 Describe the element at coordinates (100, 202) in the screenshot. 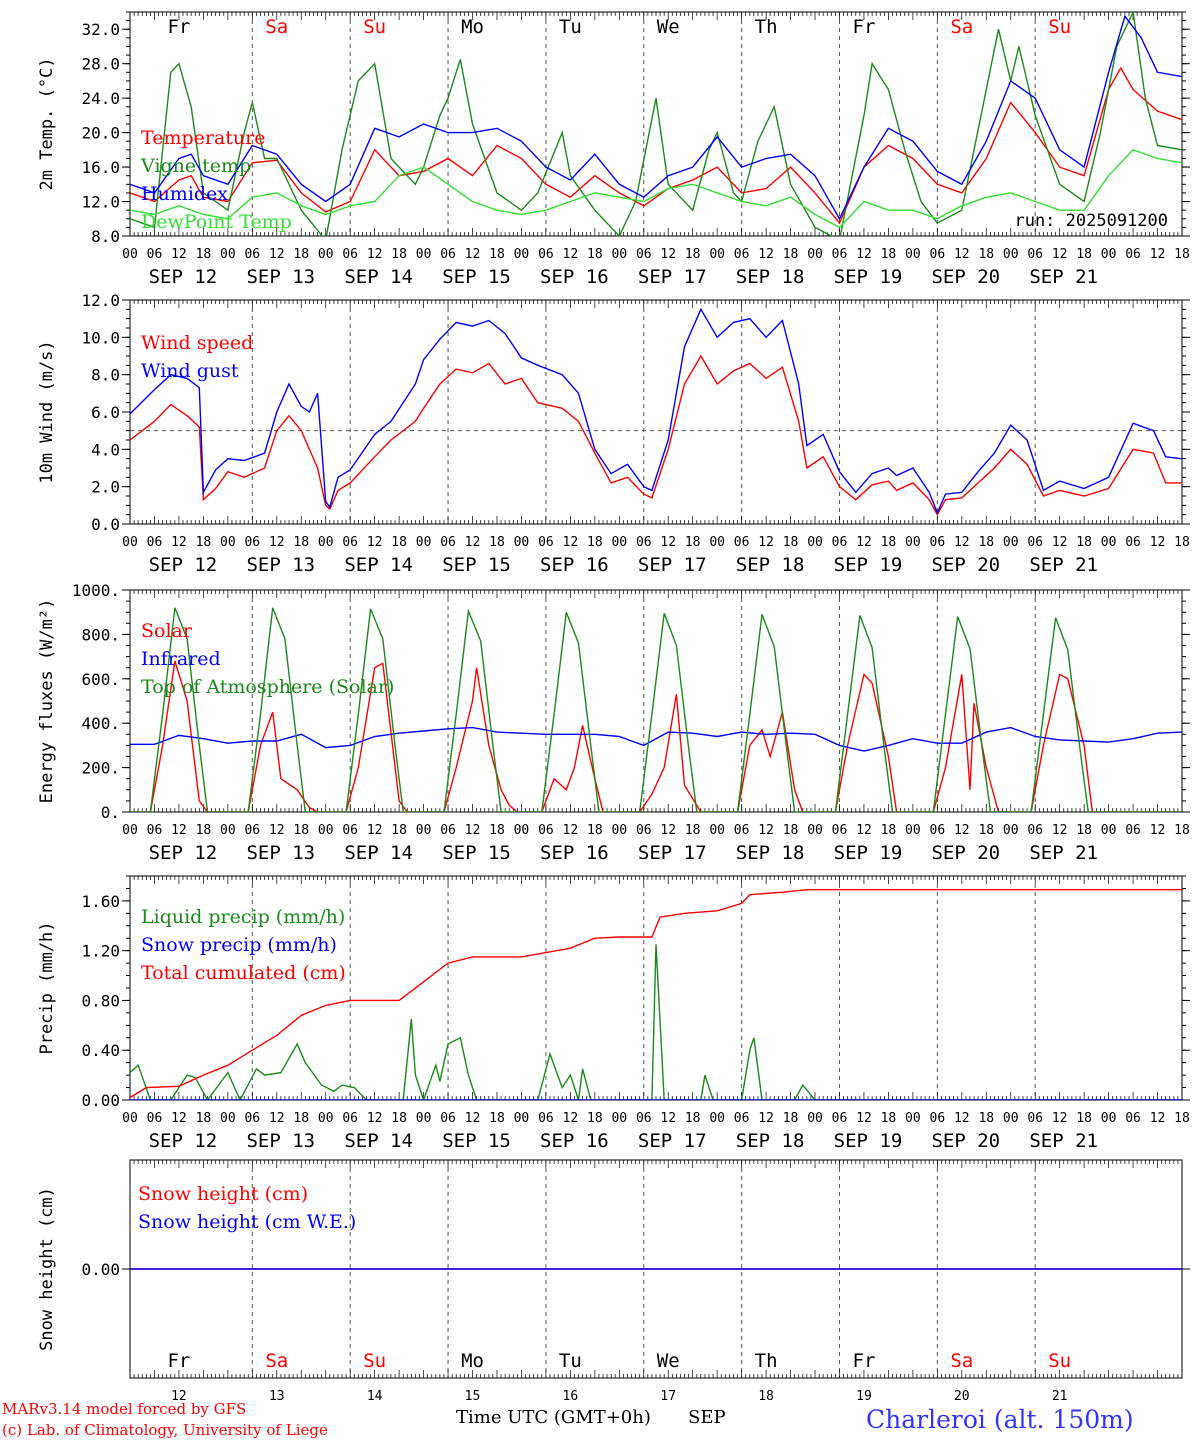

I see `y-tick-label: 12.0` at that location.